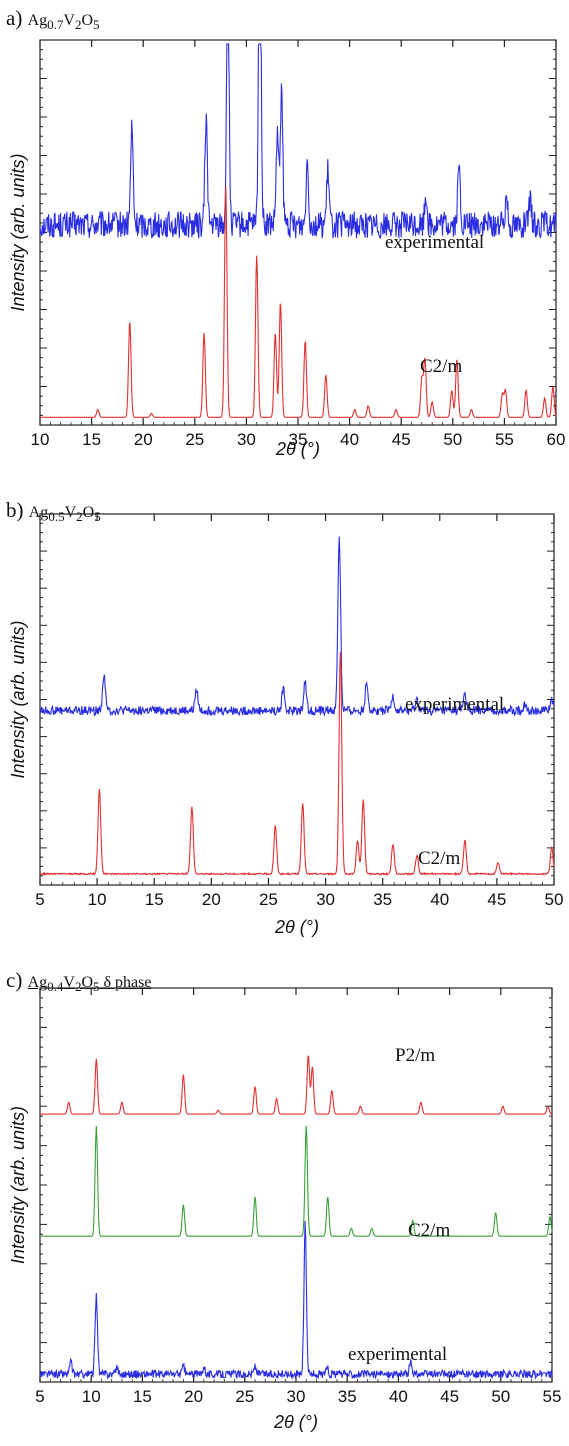 This screenshot has height=1446, width=569. Describe the element at coordinates (53, 19) in the screenshot. I see `panel-a-title: a) Ag0.7V2O5` at that location.